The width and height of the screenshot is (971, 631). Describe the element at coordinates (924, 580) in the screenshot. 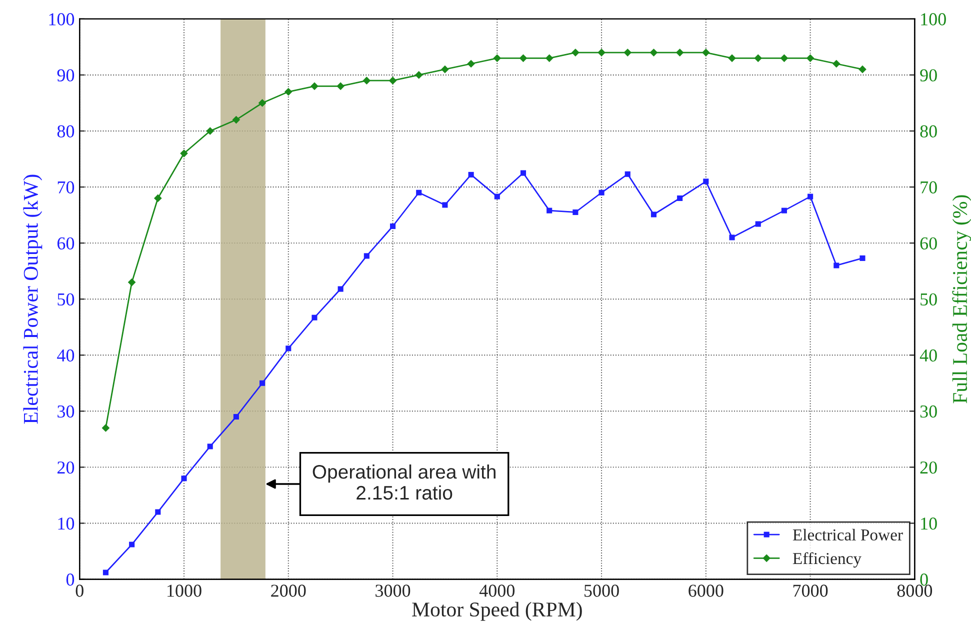

I see `y2-tick-label: 0` at that location.